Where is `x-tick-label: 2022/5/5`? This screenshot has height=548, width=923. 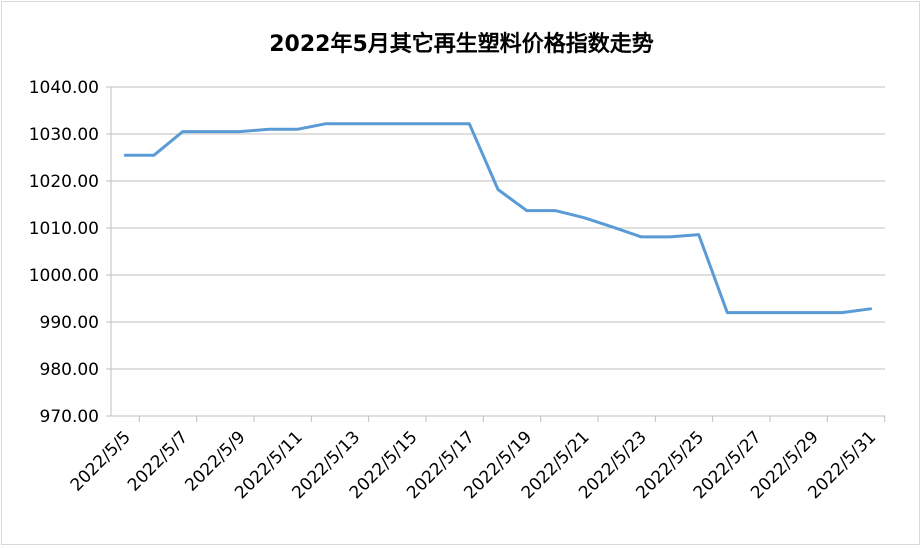 x-tick-label: 2022/5/5 is located at coordinates (101, 461).